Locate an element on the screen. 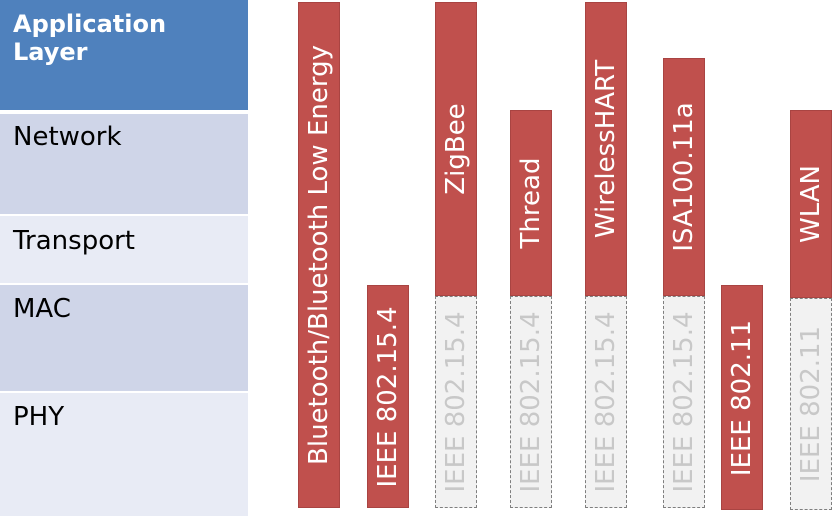 The image size is (832, 516). transport-layer-label: Transport is located at coordinates (74, 241).